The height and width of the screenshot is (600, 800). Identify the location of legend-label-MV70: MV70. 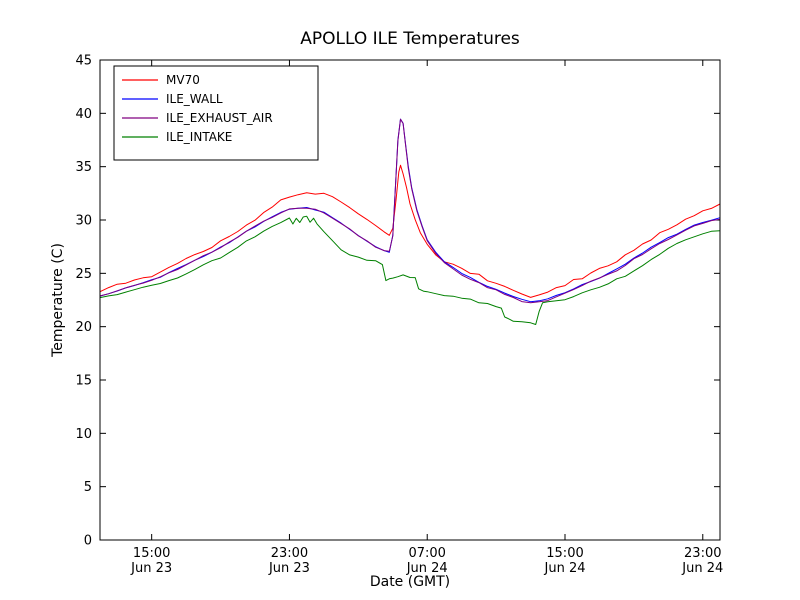
(183, 80).